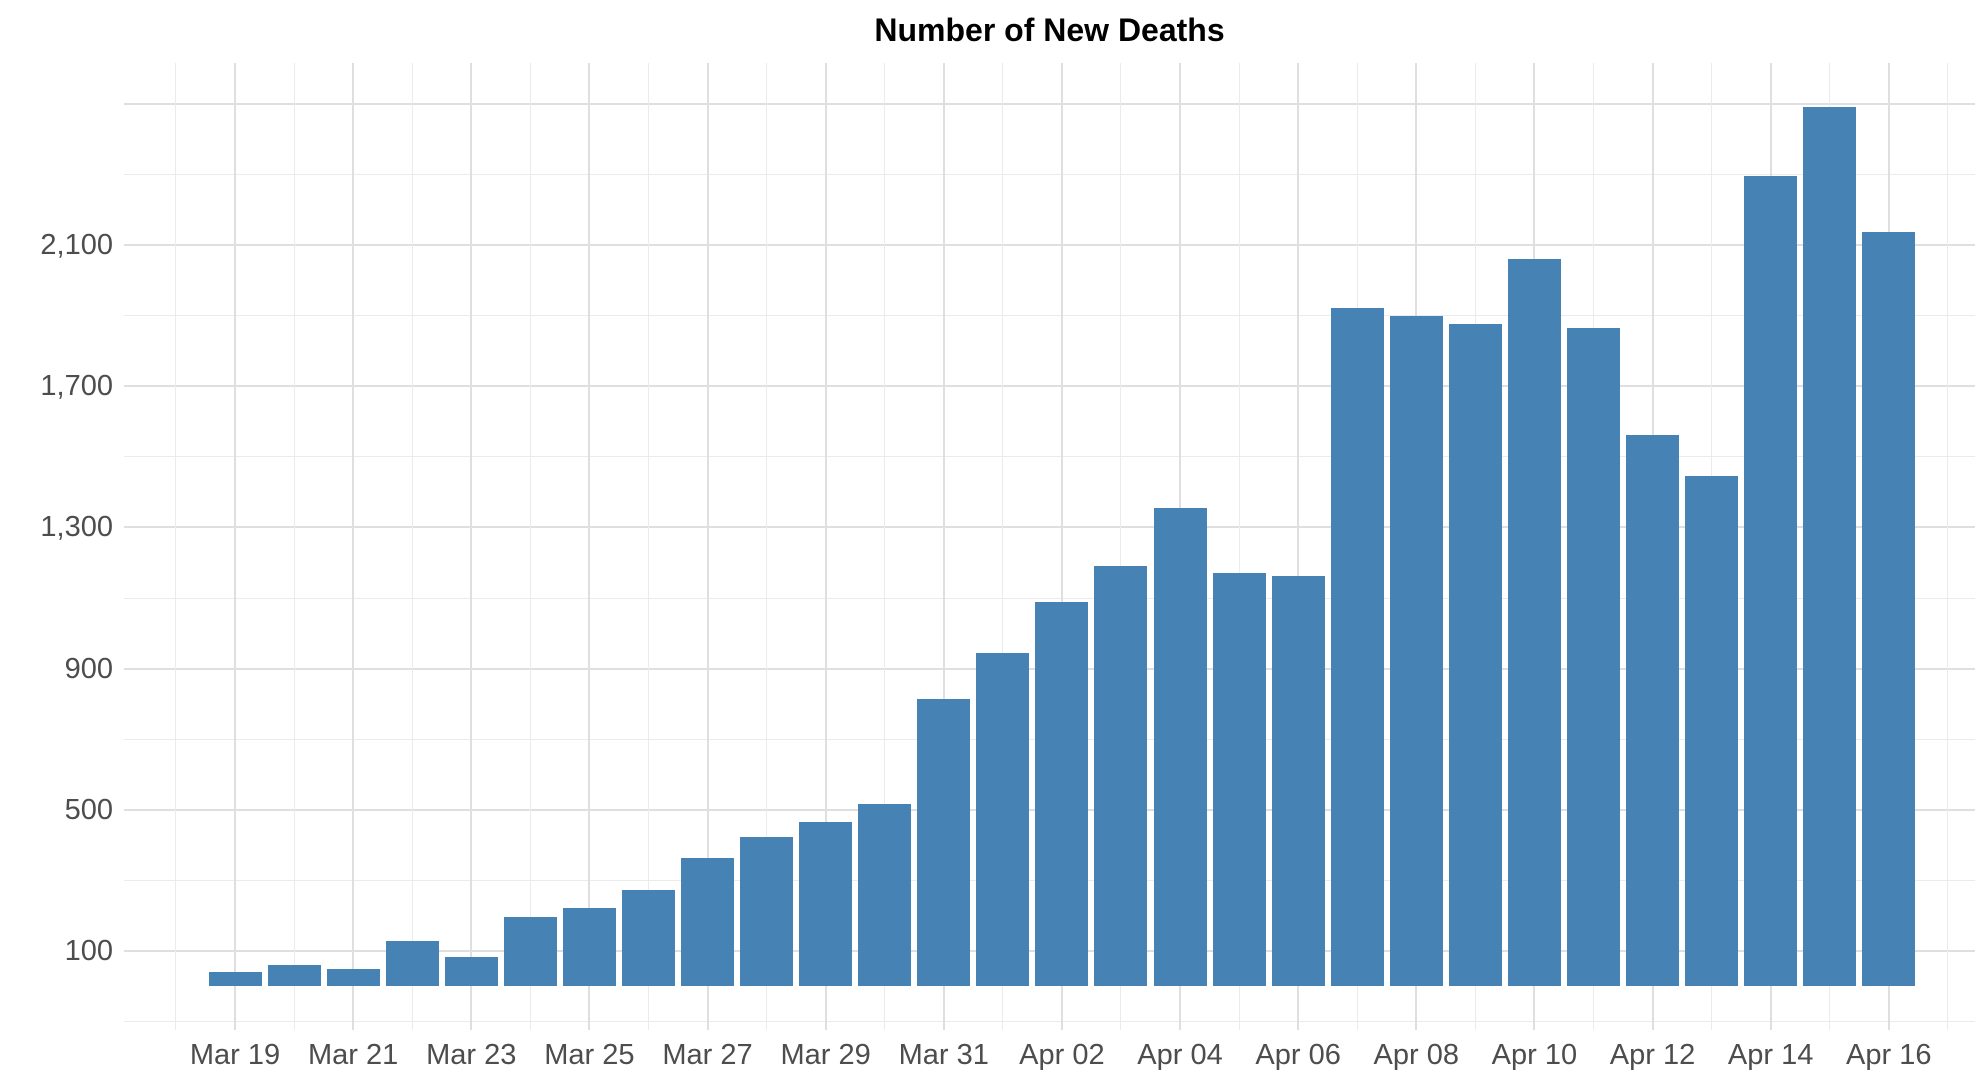 This screenshot has height=1090, width=1980. I want to click on y-axis-tick-label: 2,100, so click(76, 245).